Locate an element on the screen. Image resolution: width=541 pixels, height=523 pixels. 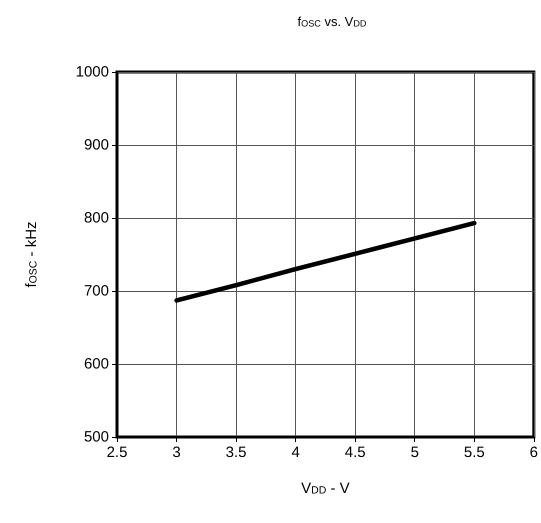
x-tick-label: 4.5 is located at coordinates (355, 452).